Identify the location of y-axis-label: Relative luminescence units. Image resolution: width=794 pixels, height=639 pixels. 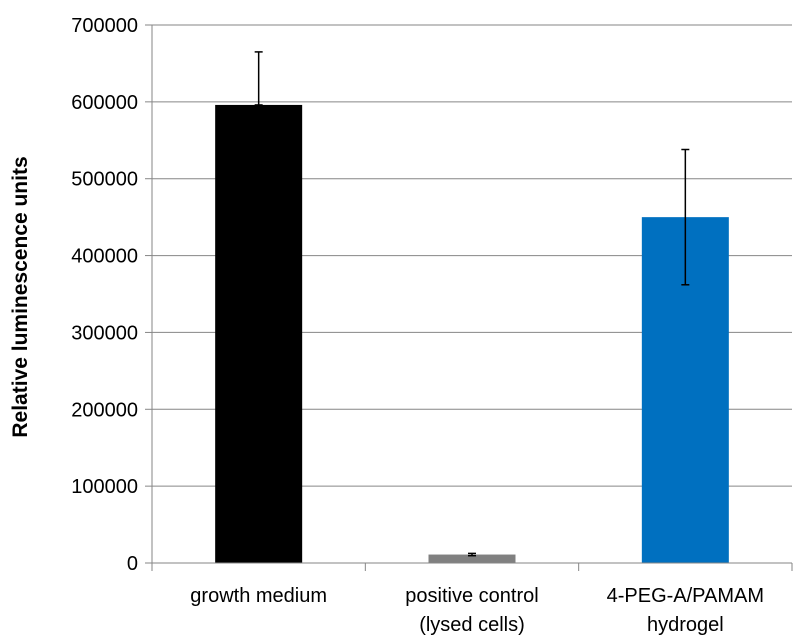
(20, 296).